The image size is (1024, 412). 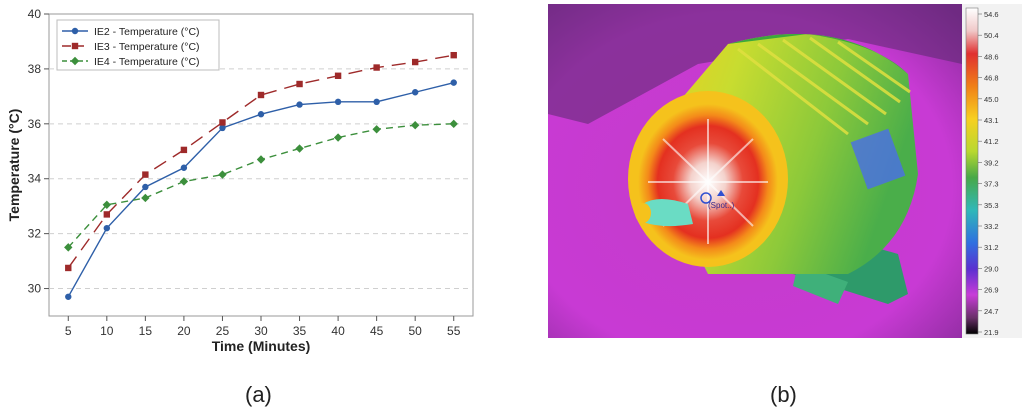 I want to click on legend-entry: IE4 - Temperature (°C), so click(x=147, y=62).